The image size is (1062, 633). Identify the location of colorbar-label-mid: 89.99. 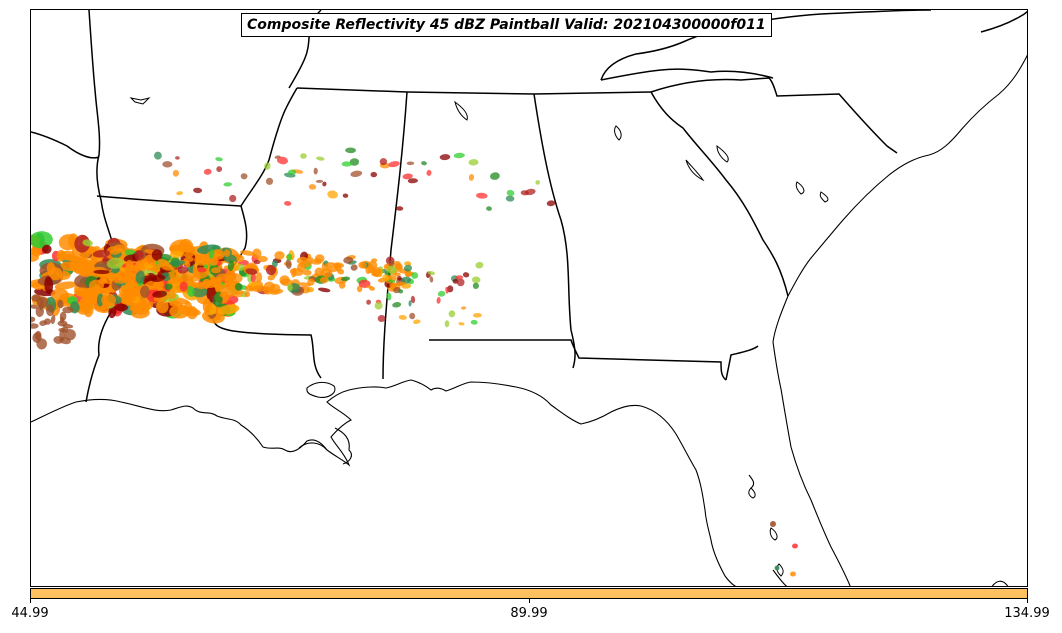
(529, 613).